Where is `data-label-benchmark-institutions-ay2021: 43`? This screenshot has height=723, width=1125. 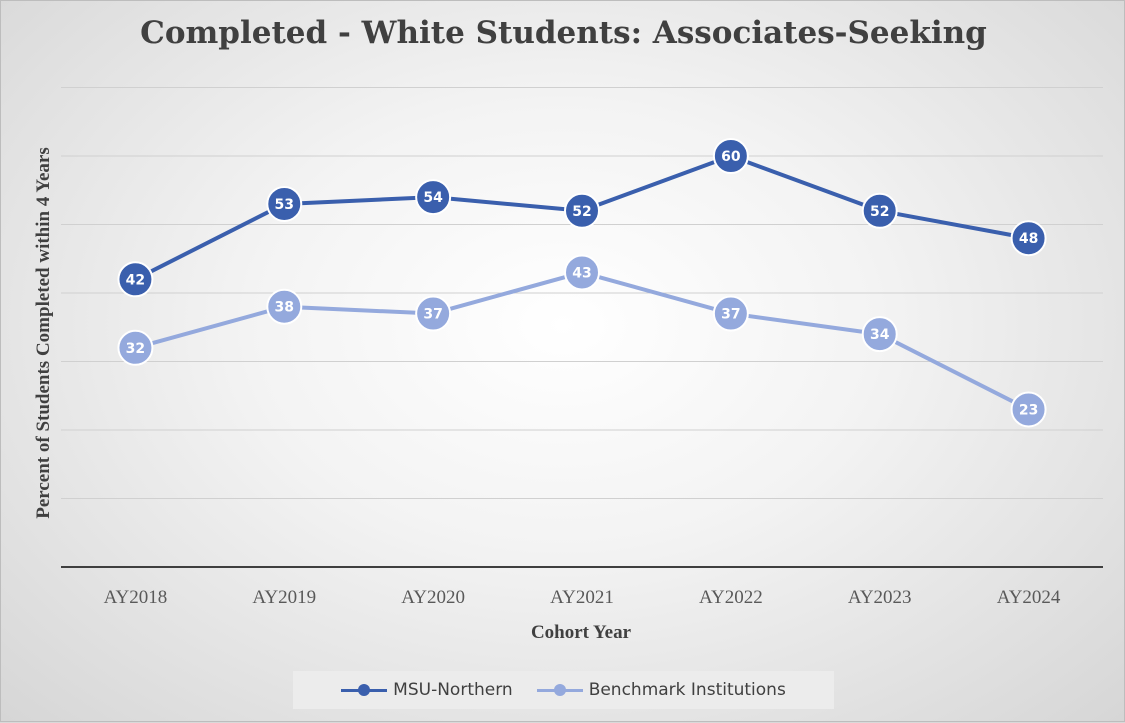
data-label-benchmark-institutions-ay2021: 43 is located at coordinates (581, 273).